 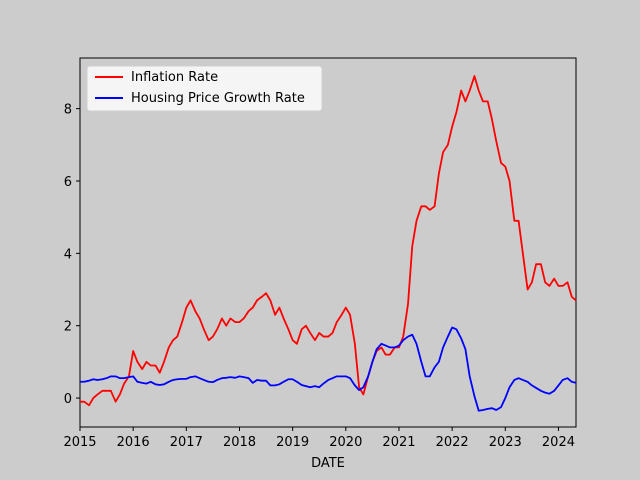 What do you see at coordinates (174, 77) in the screenshot?
I see `legend-label-inflation: Inflation Rate` at bounding box center [174, 77].